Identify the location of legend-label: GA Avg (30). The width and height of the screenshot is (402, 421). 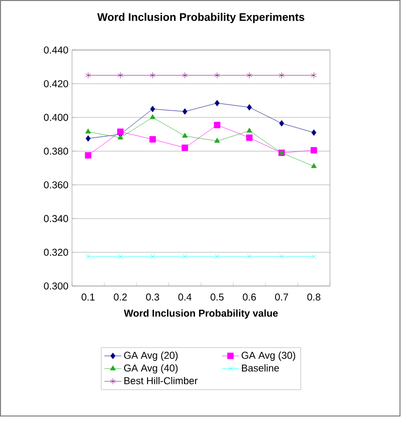
(269, 356).